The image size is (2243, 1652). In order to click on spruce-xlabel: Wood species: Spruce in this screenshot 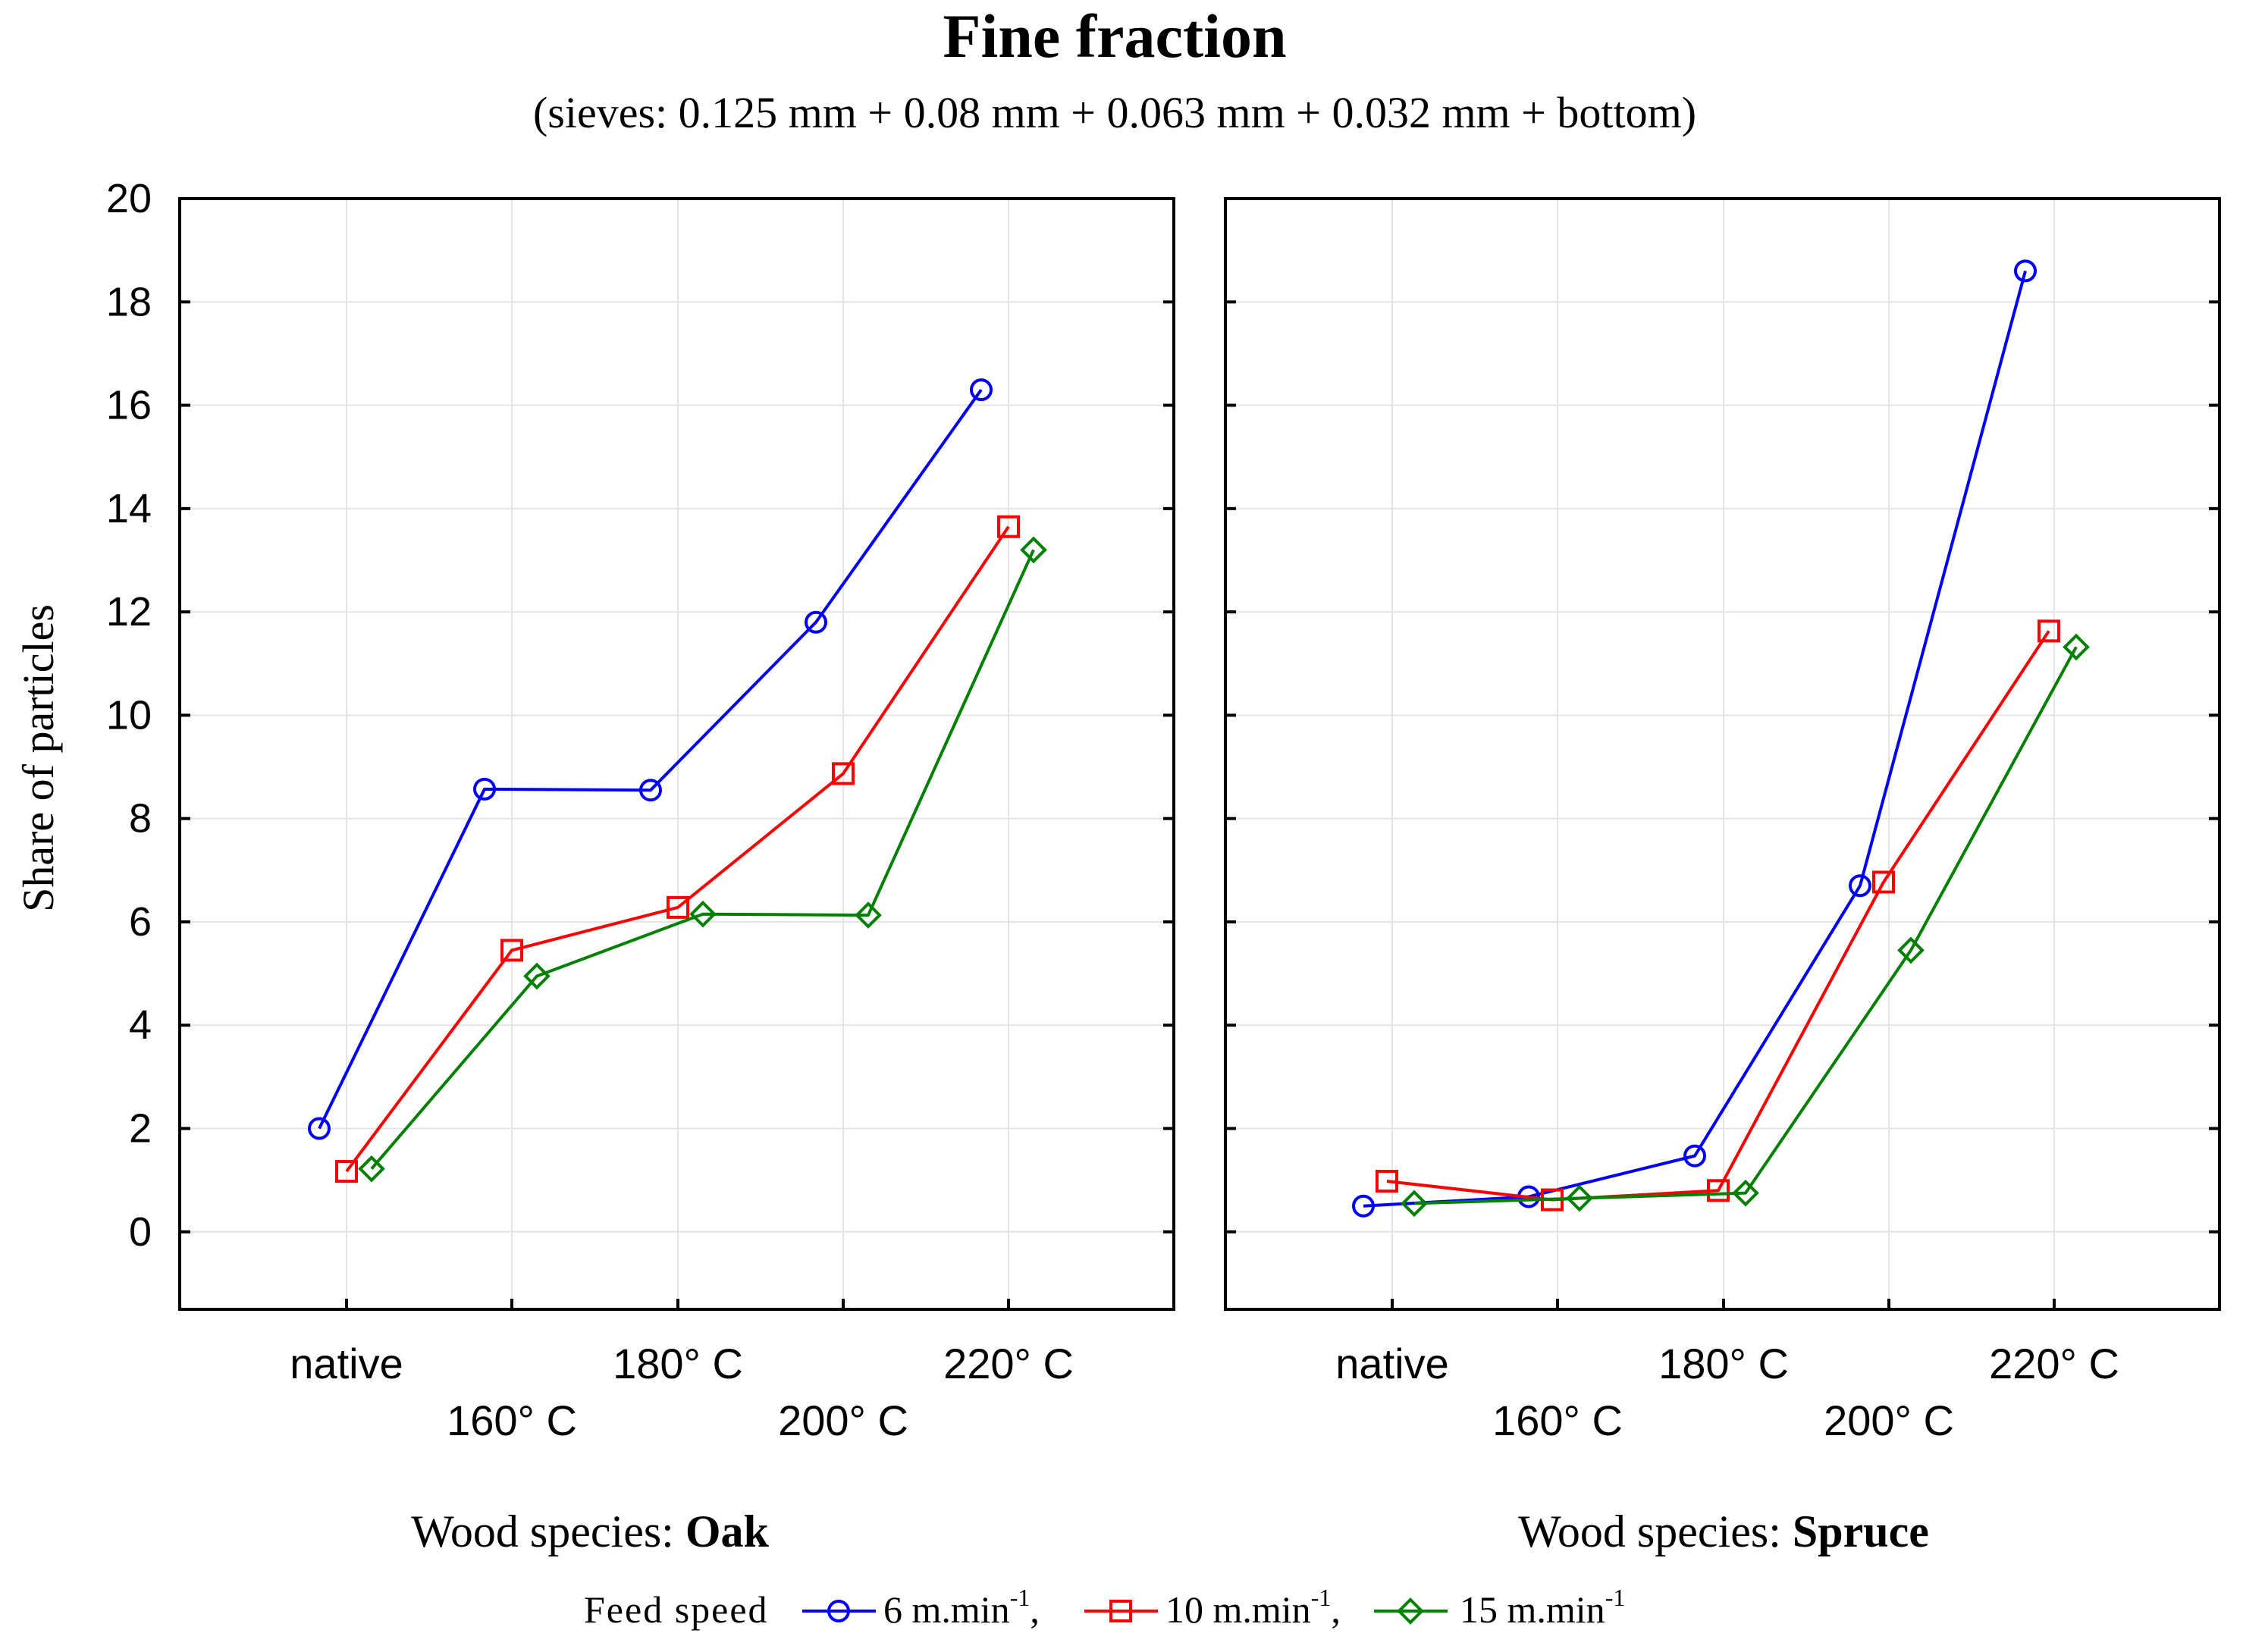, I will do `click(1724, 1531)`.